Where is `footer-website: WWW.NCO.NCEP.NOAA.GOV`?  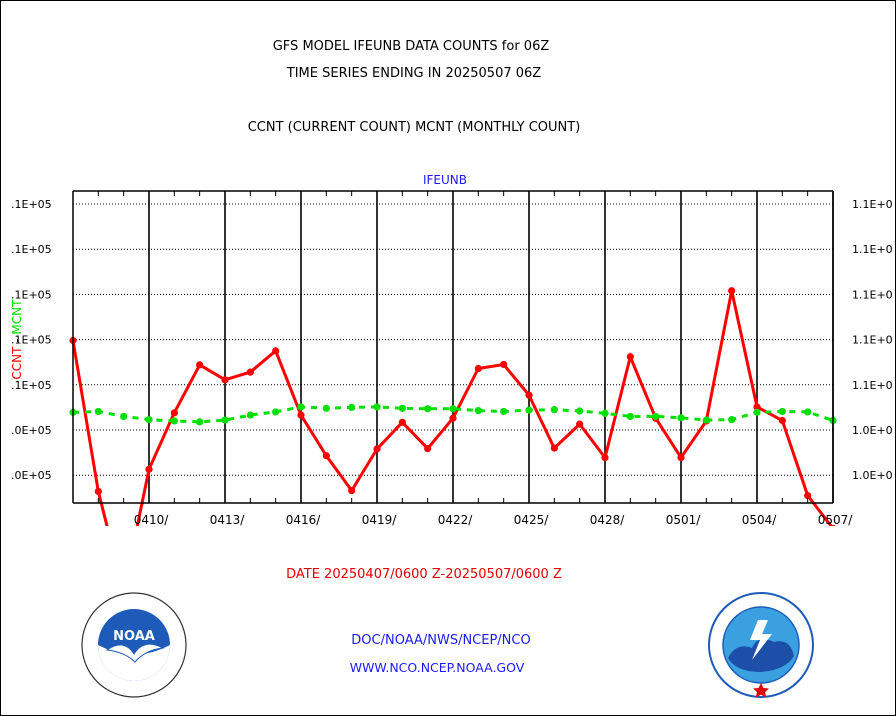
footer-website: WWW.NCO.NCEP.NOAA.GOV is located at coordinates (437, 667).